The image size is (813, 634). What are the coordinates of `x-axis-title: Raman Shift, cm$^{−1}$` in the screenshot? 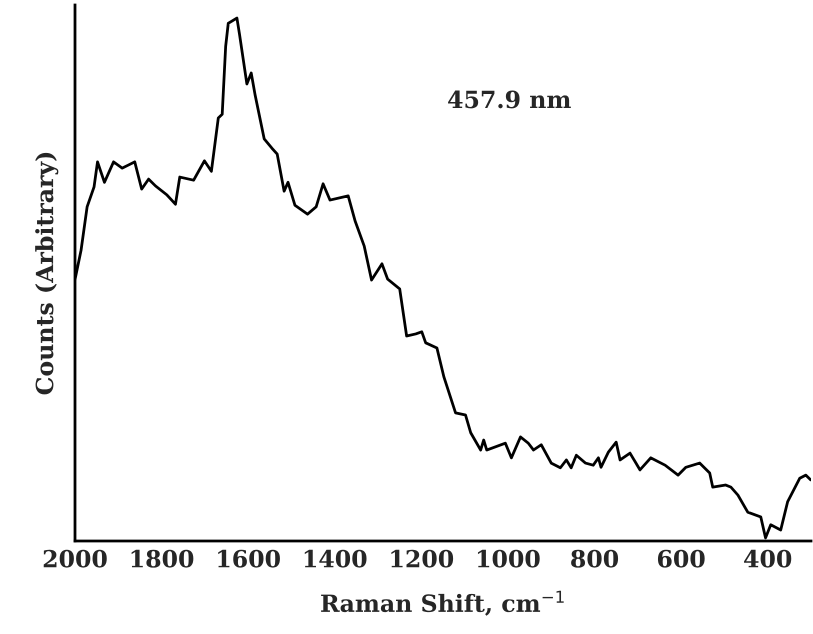 It's located at (442, 603).